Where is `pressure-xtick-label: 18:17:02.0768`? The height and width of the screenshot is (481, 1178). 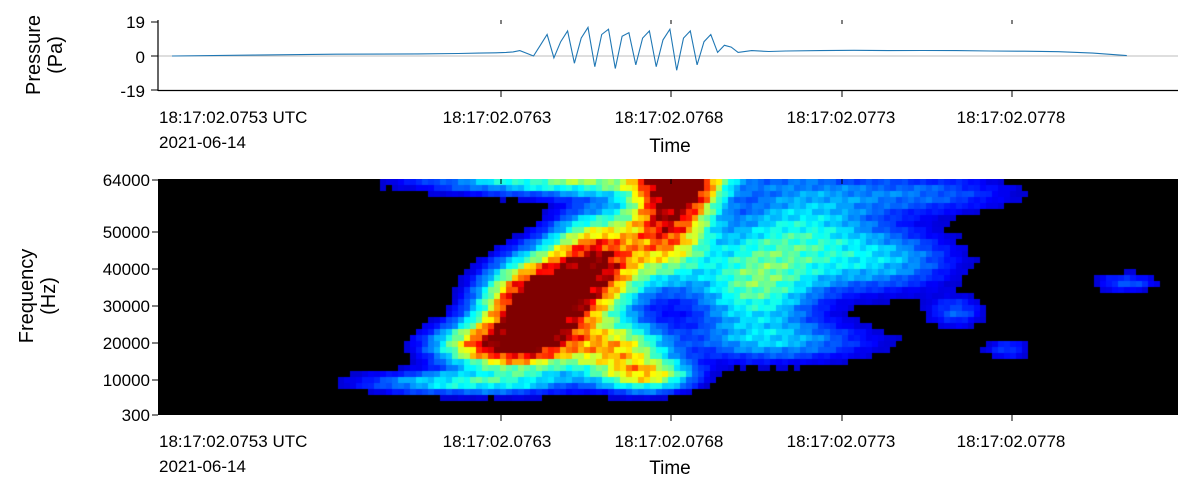
pressure-xtick-label: 18:17:02.0768 is located at coordinates (669, 117).